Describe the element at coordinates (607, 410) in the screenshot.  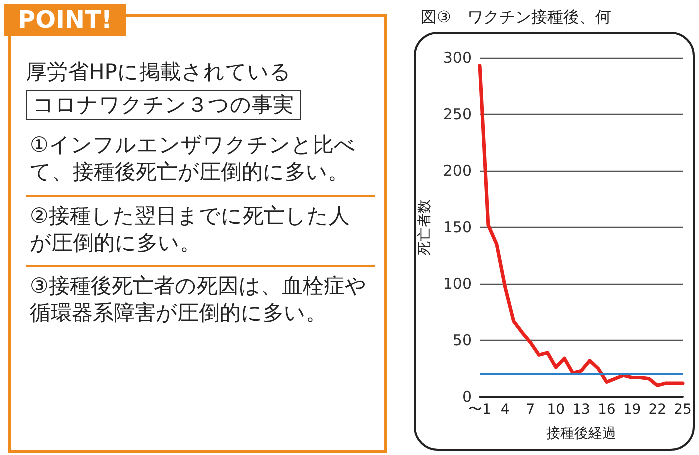
I see `x-tick-label: 16` at that location.